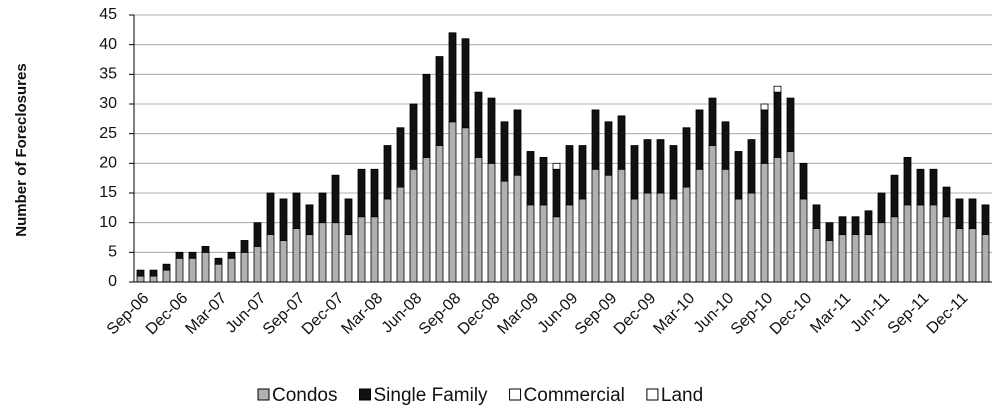 The width and height of the screenshot is (992, 413). Describe the element at coordinates (440, 314) in the screenshot. I see `x-tick-label: Sep-08` at that location.